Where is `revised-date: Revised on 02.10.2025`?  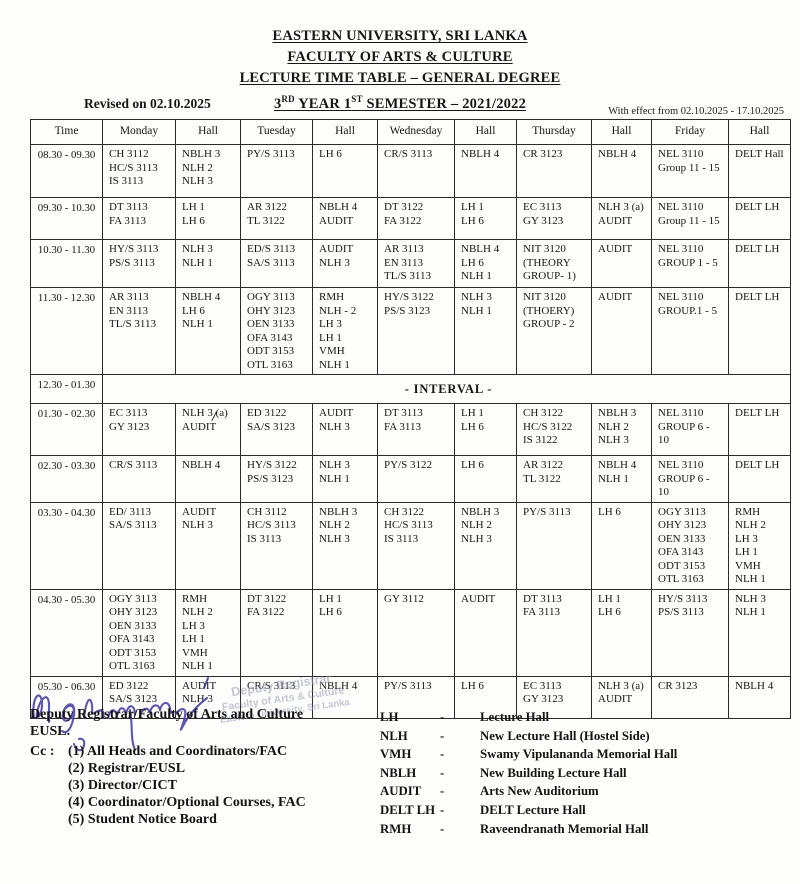 revised-date: Revised on 02.10.2025 is located at coordinates (147, 103).